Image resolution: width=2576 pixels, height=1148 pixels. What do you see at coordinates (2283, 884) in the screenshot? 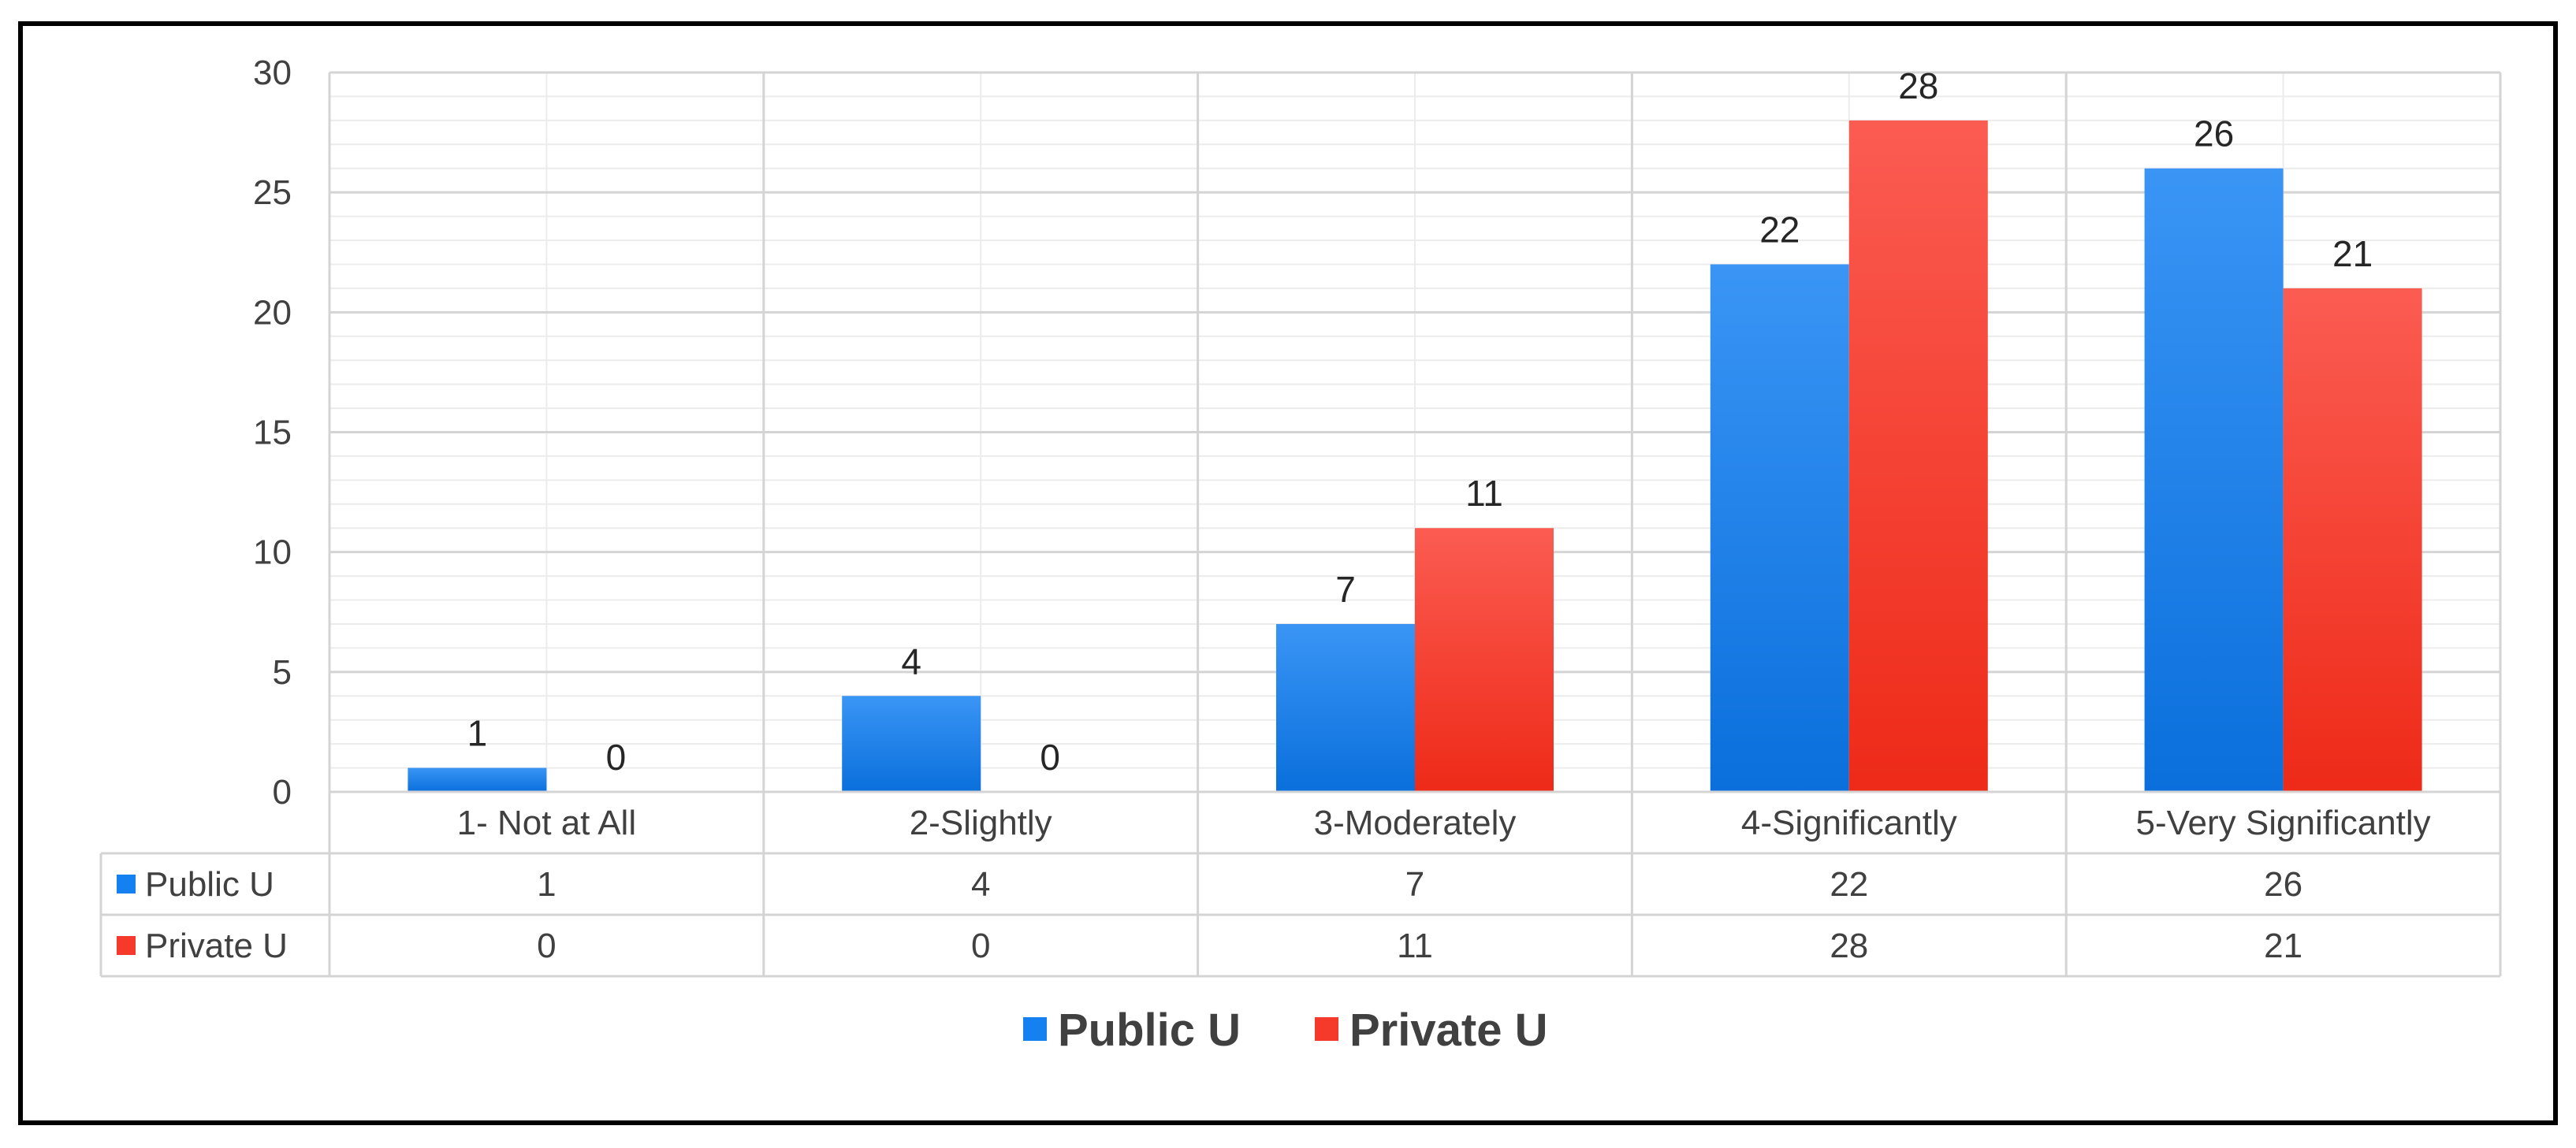
I see `table-cell: 26` at bounding box center [2283, 884].